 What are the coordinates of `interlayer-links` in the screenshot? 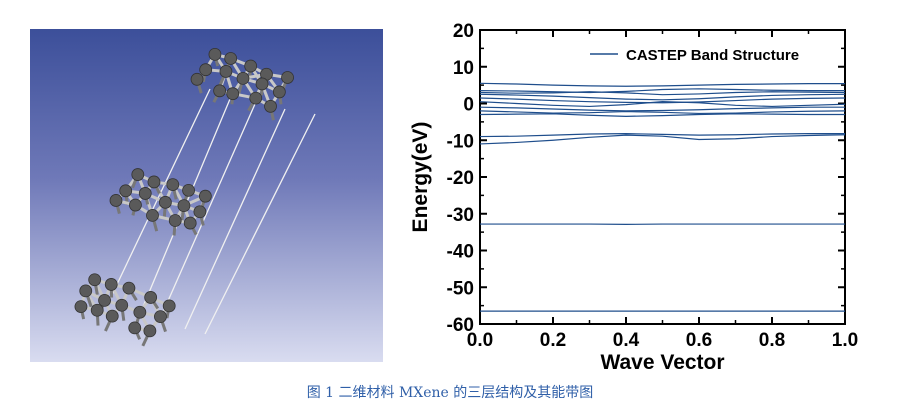 It's located at (212, 211).